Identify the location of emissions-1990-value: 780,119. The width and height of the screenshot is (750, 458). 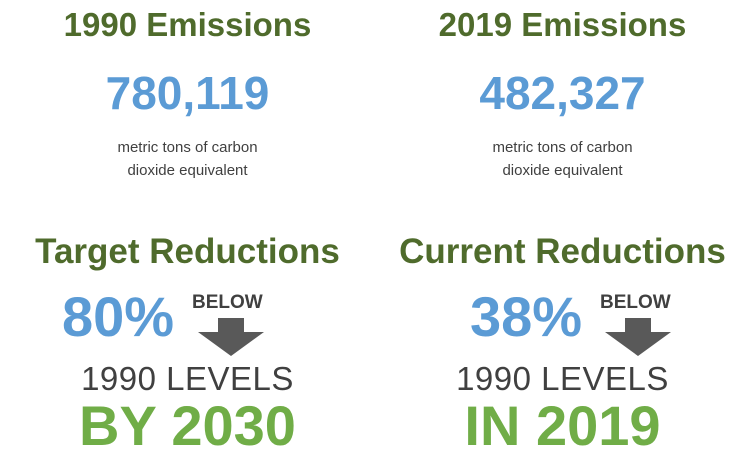
(187, 93).